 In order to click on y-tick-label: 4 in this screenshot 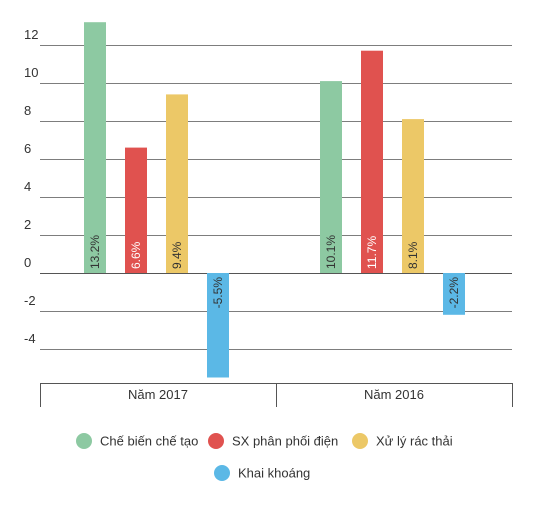, I will do `click(27, 186)`.